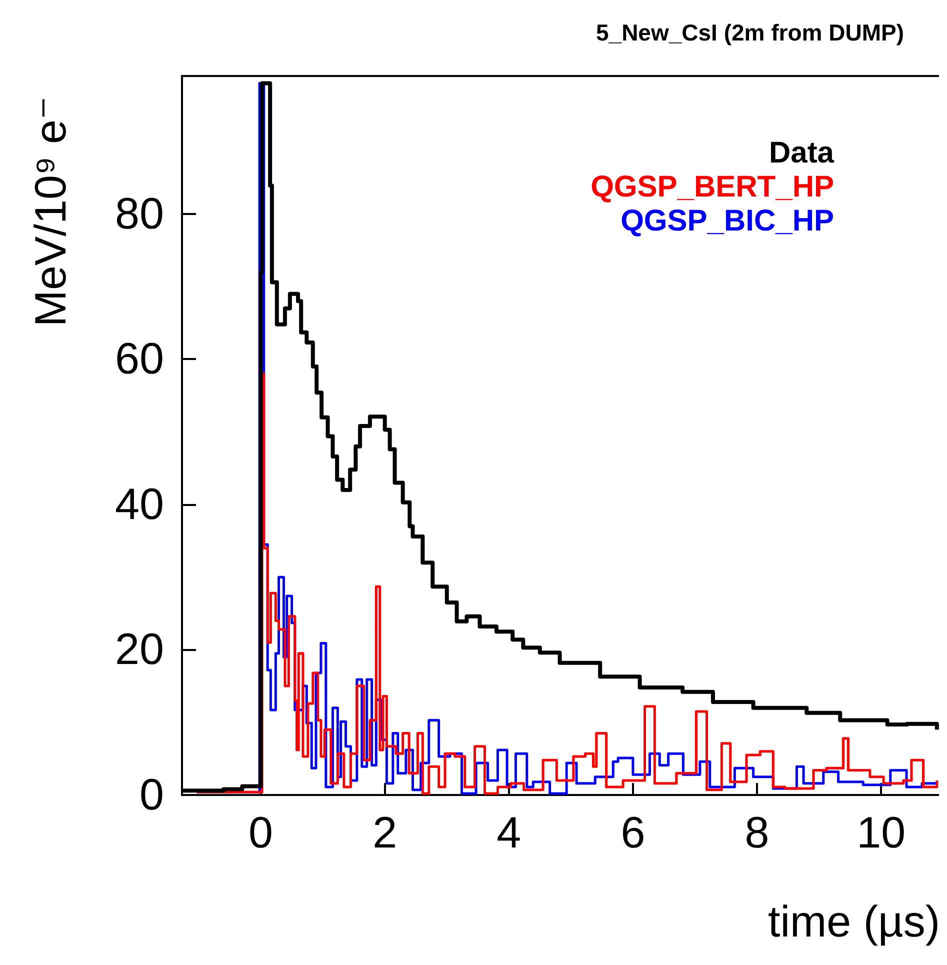  What do you see at coordinates (385, 833) in the screenshot?
I see `x-tick-label: 2` at bounding box center [385, 833].